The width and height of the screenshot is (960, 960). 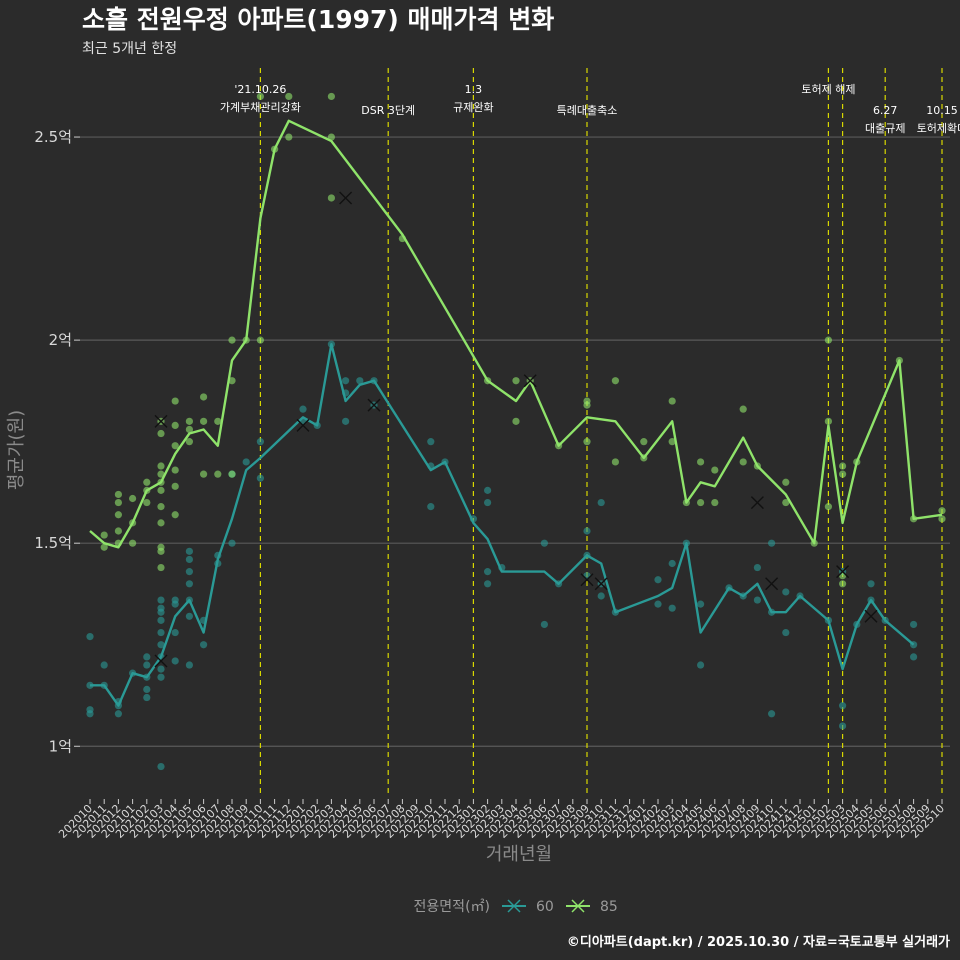 I want to click on y-axis-label: 평균가(원), so click(x=16, y=450).